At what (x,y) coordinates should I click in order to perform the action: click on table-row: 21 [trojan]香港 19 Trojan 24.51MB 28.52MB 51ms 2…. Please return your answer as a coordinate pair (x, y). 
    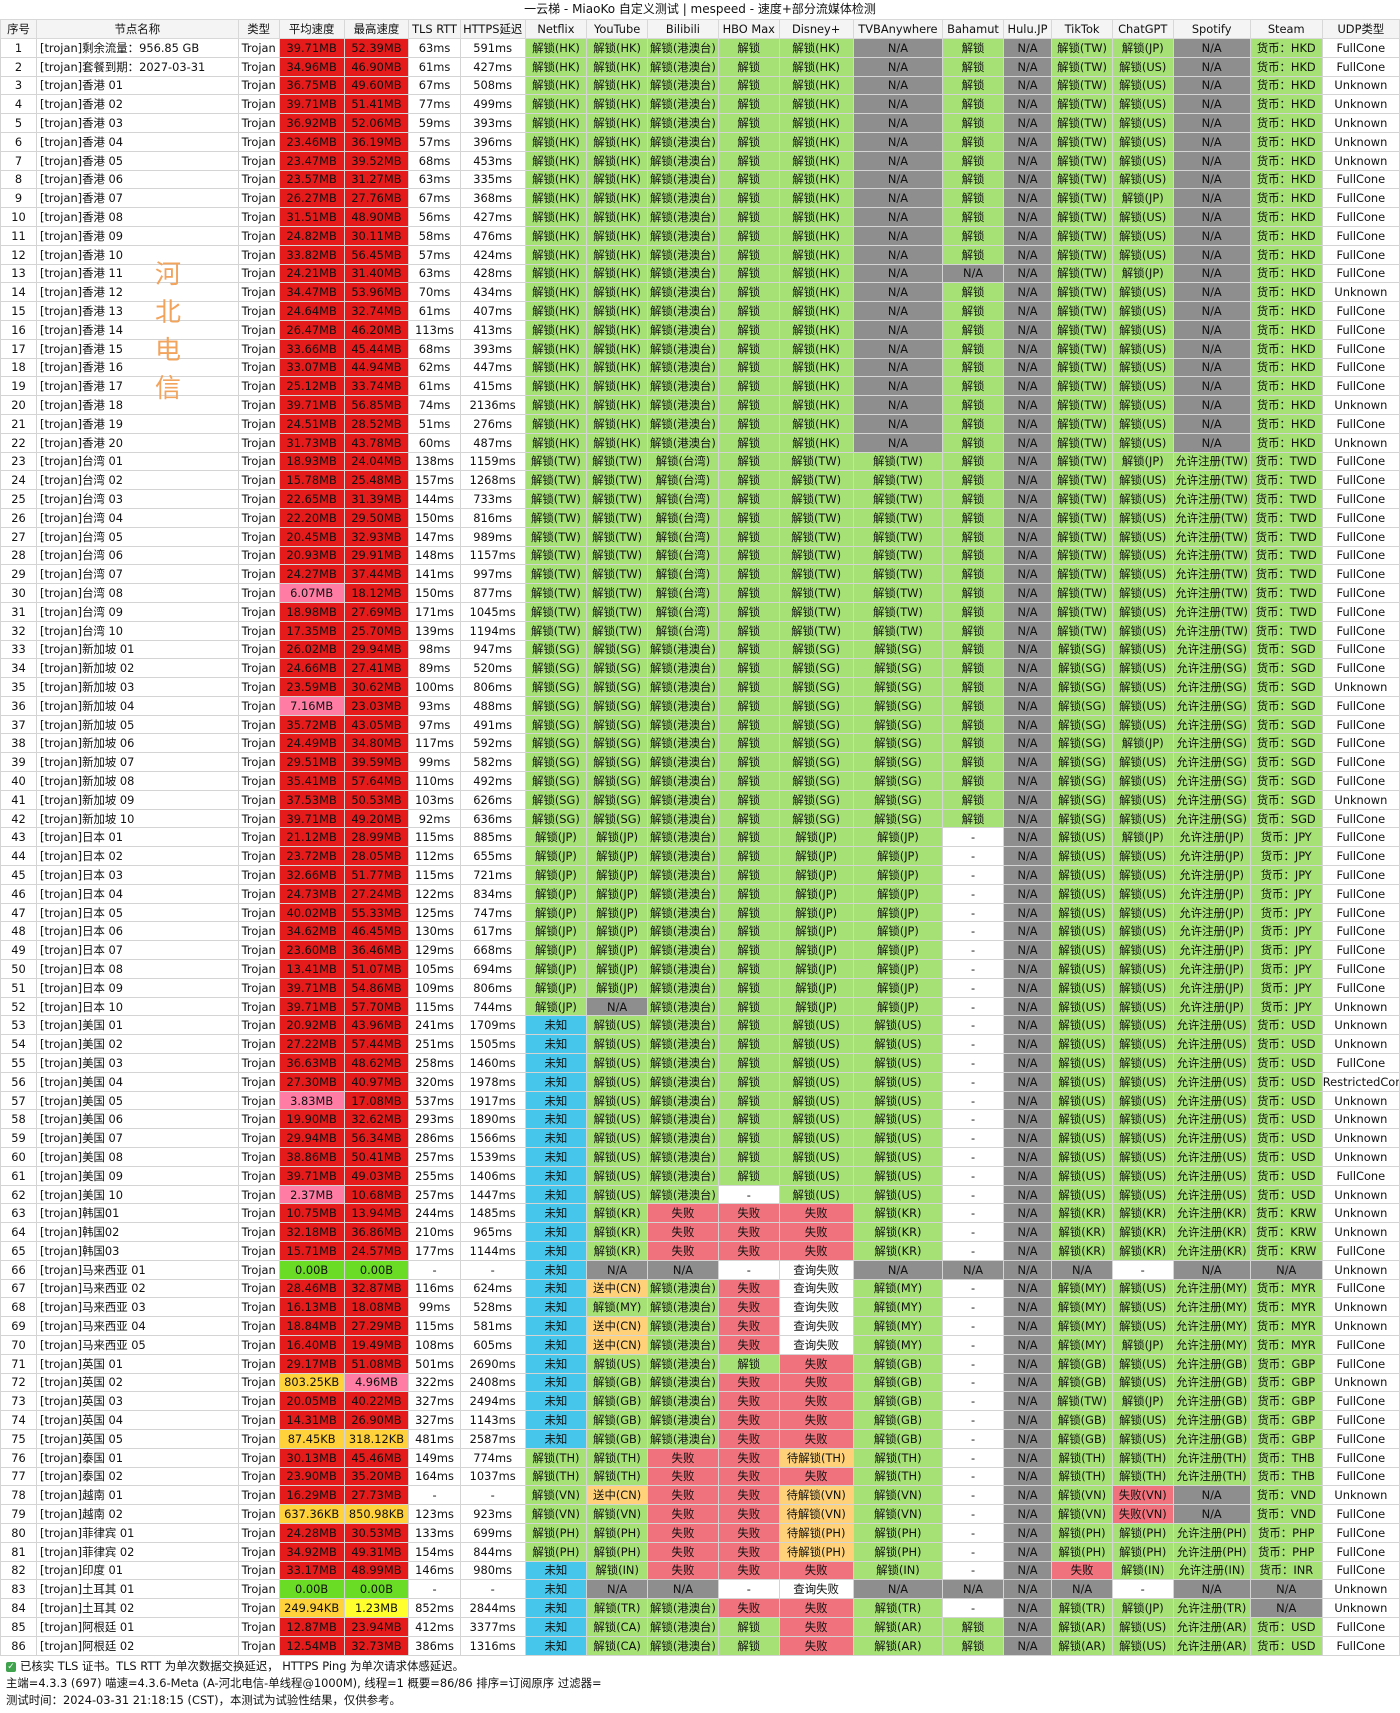
    Looking at the image, I should click on (700, 423).